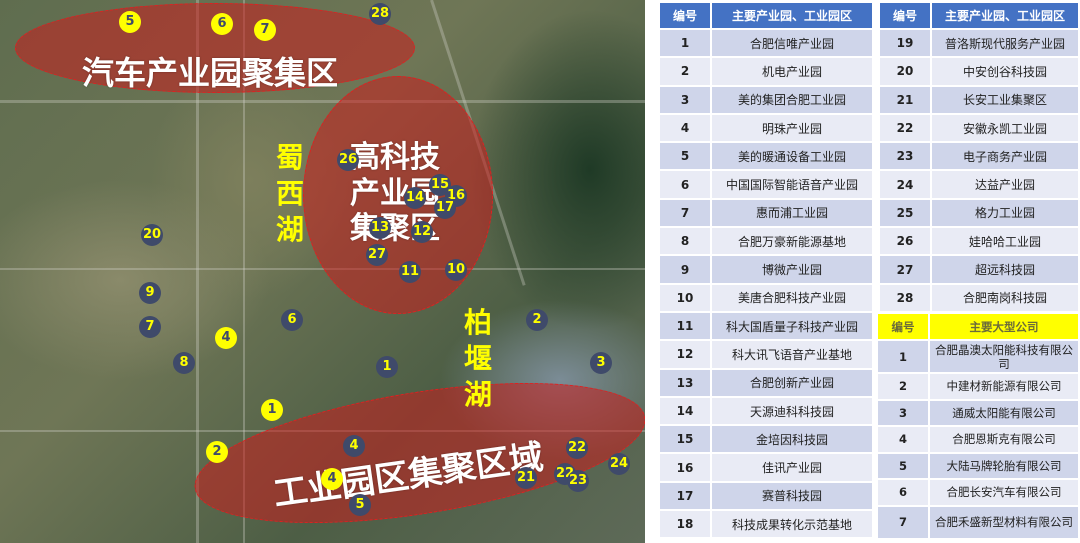 Image resolution: width=1080 pixels, height=543 pixels. I want to click on row-name: 美的暖通设备工业园, so click(792, 156).